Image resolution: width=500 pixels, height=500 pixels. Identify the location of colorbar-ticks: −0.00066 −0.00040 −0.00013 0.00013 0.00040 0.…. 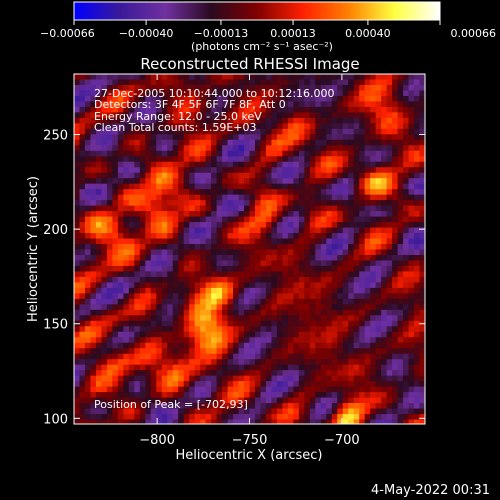
(268, 30).